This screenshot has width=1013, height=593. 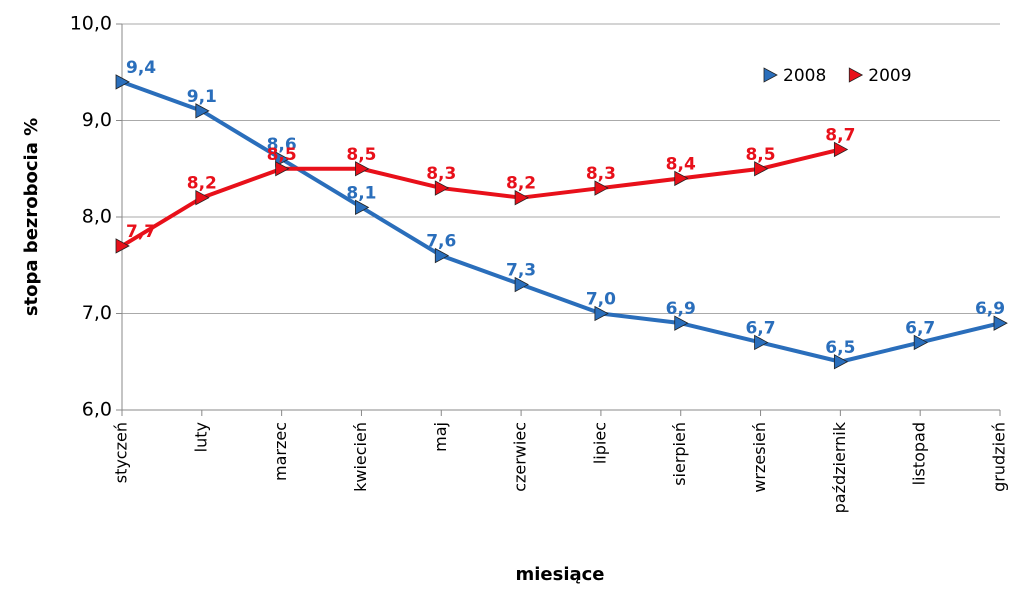 What do you see at coordinates (679, 454) in the screenshot?
I see `x-tick-label: sierpień` at bounding box center [679, 454].